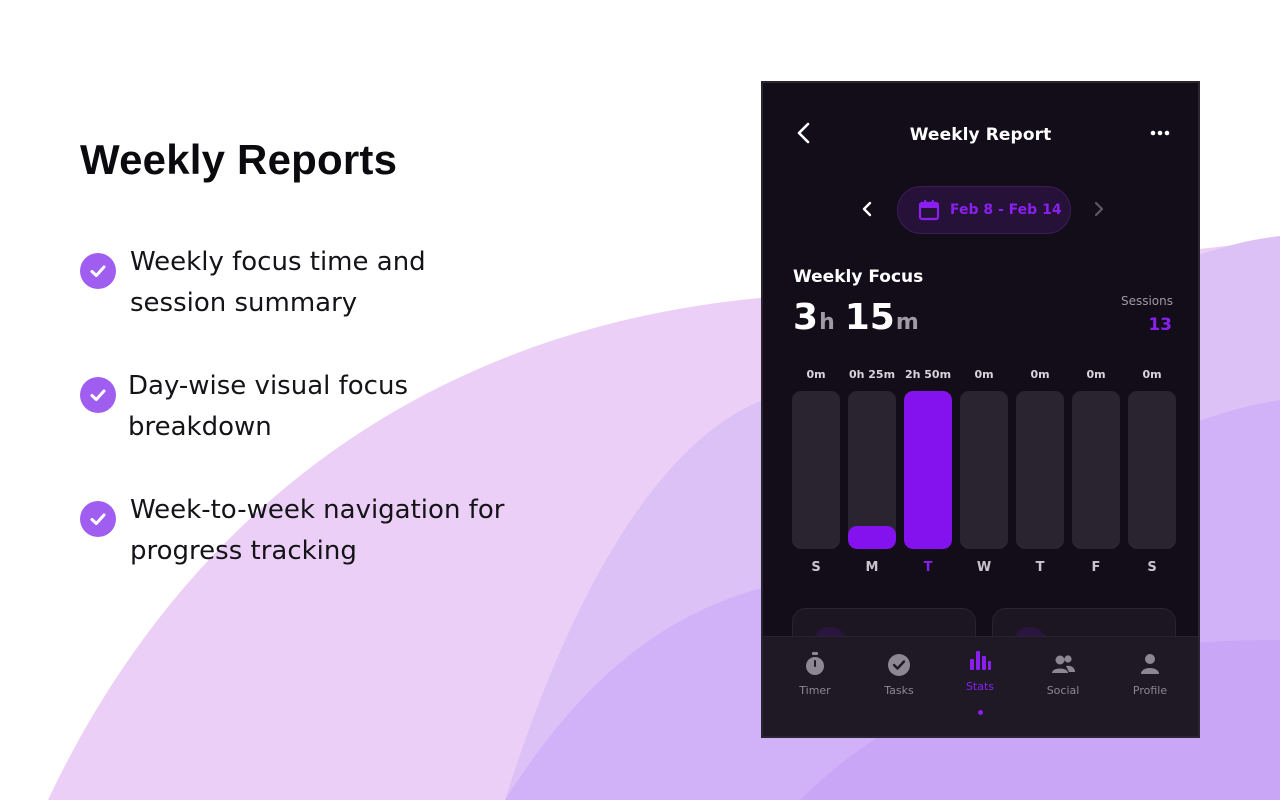 The image size is (1280, 800). I want to click on tab-label: Timer, so click(815, 690).